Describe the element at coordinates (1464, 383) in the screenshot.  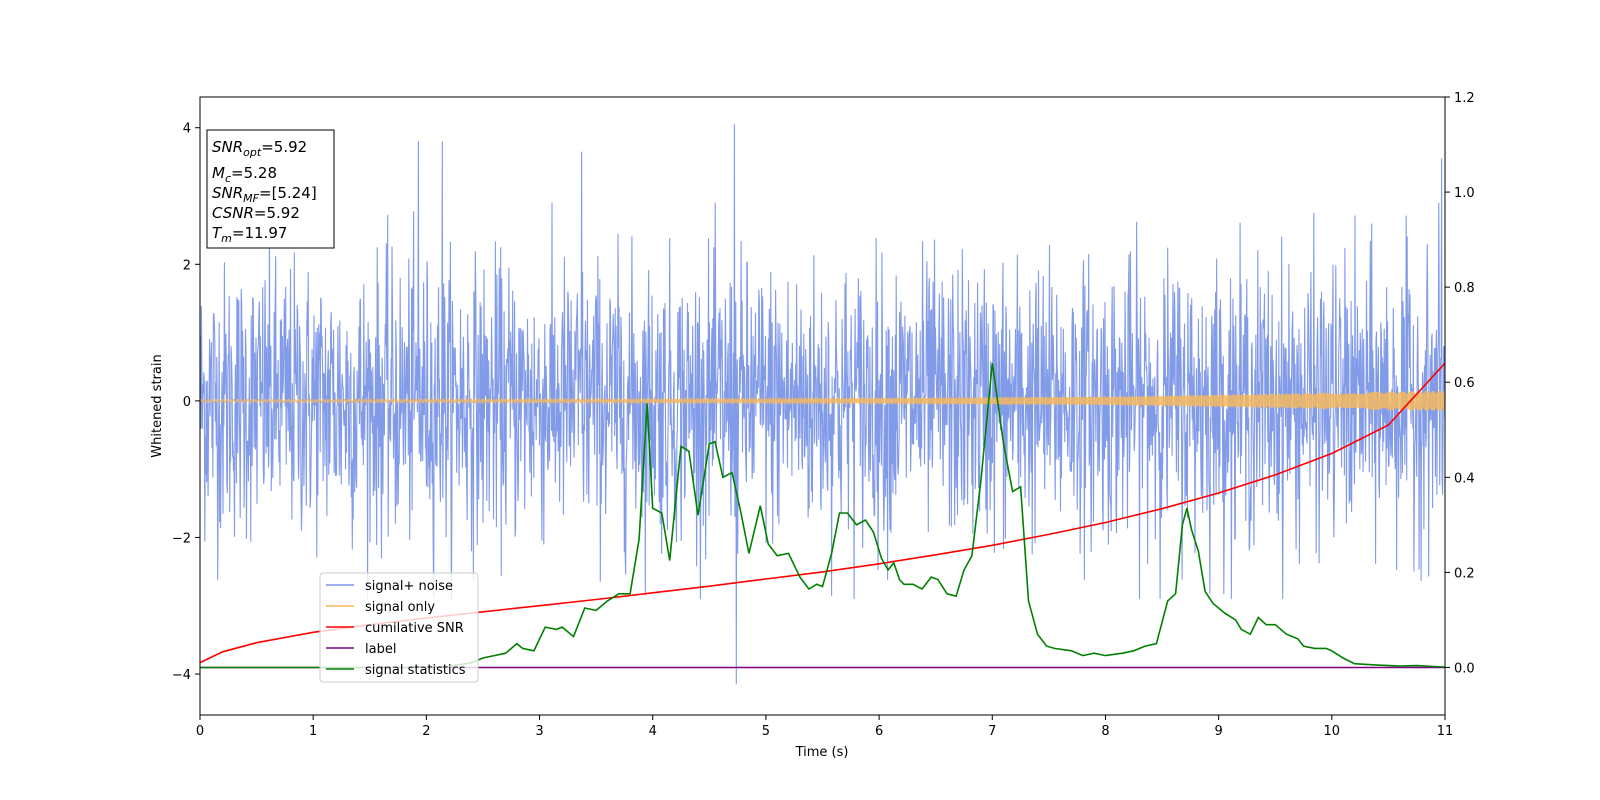
I see `y2-tick-label: 0.6` at that location.